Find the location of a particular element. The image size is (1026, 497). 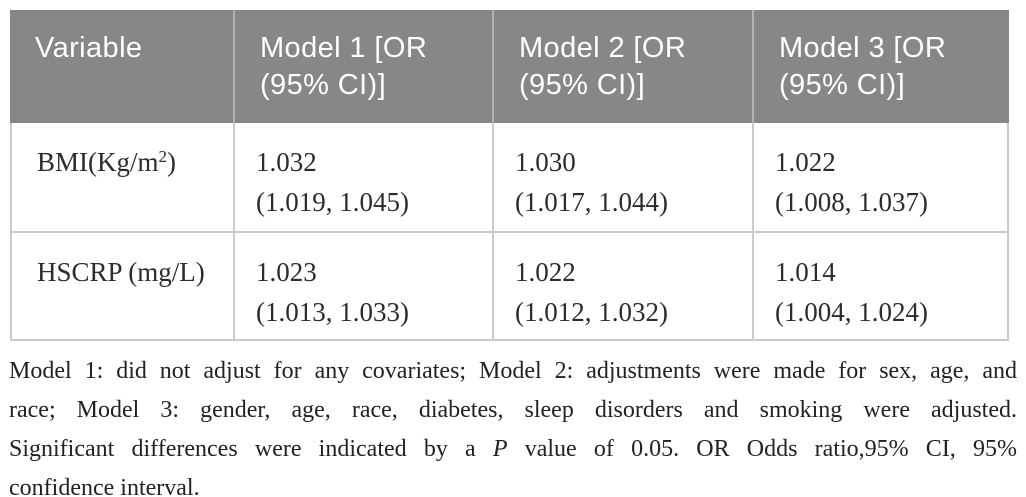

or-value: 1.032 is located at coordinates (286, 162).